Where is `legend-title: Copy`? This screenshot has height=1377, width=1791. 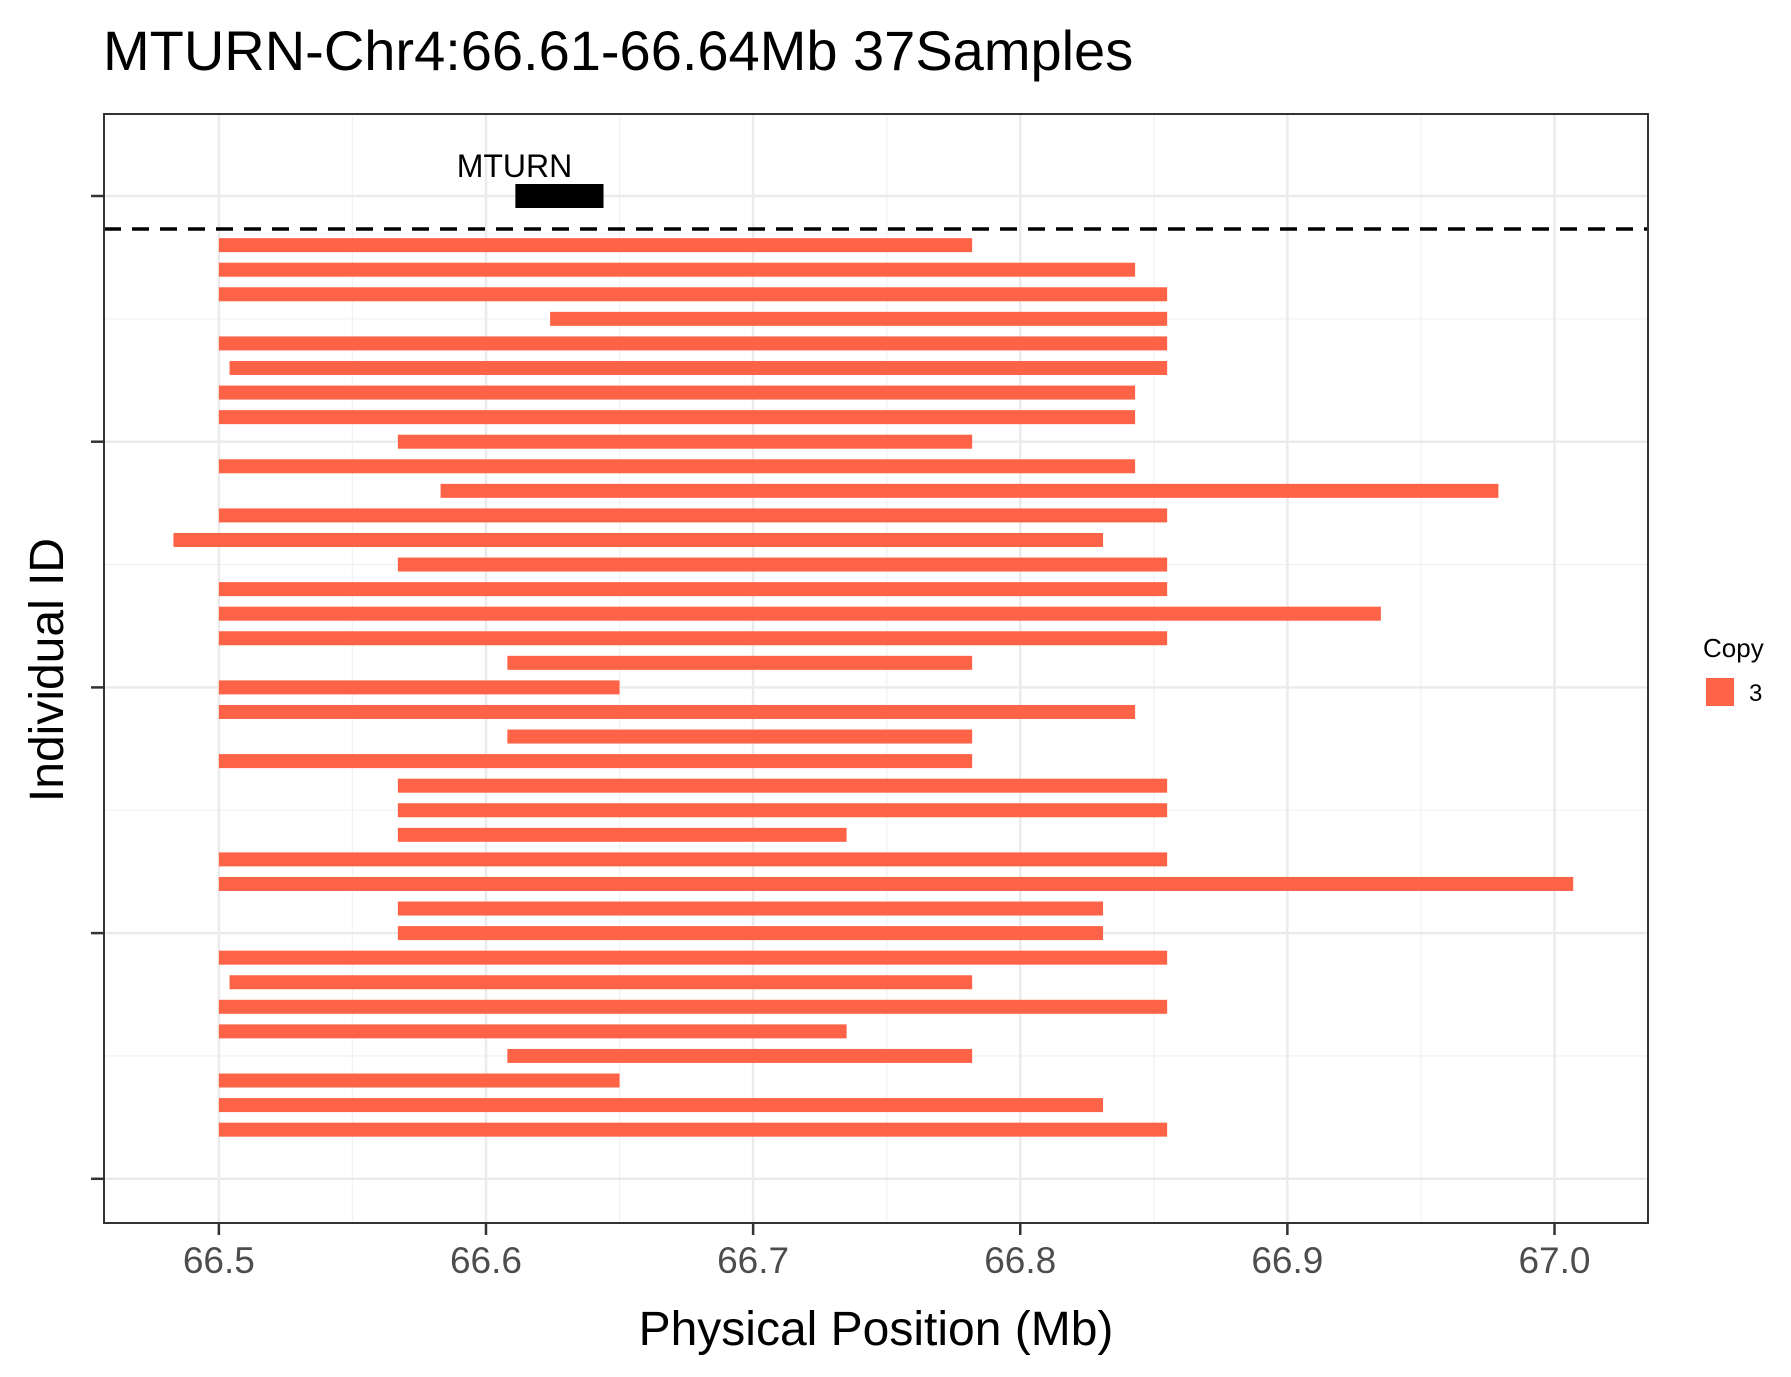
legend-title: Copy is located at coordinates (1733, 648).